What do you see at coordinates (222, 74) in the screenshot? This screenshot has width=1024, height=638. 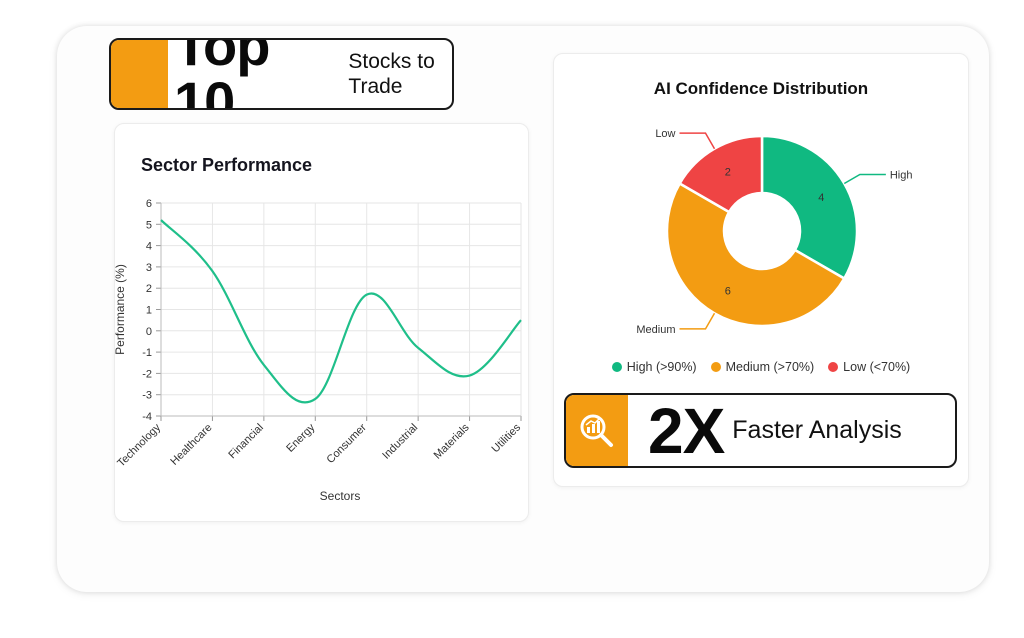 I see `badge-big-text: Top 10` at bounding box center [222, 74].